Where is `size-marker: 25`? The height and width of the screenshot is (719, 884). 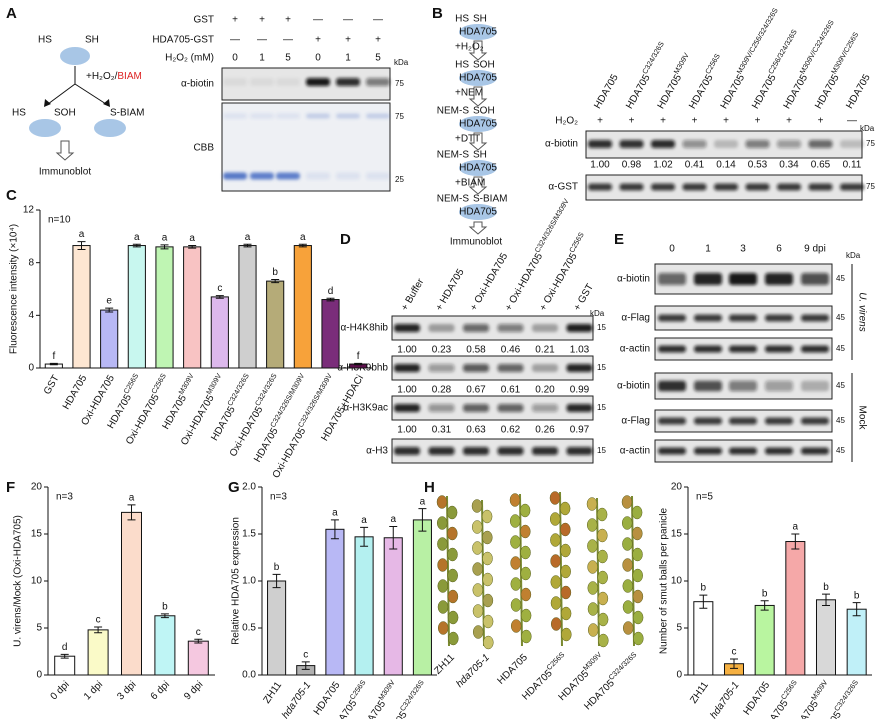
size-marker: 25 is located at coordinates (399, 179).